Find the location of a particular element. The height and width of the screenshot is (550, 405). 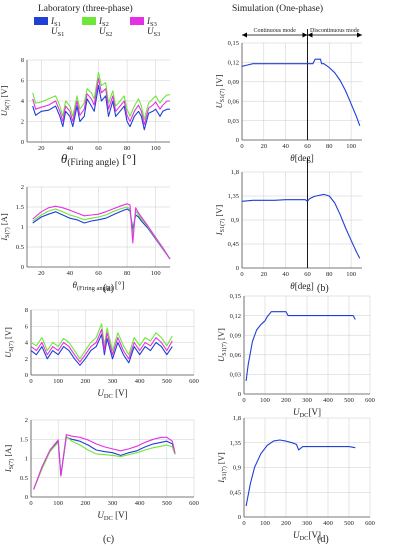

chart-sim_current_udc: 0 100 200 300 400 500 600 0 0,45 0,9 1,35 1,8 is located at coordinates (302, 471).